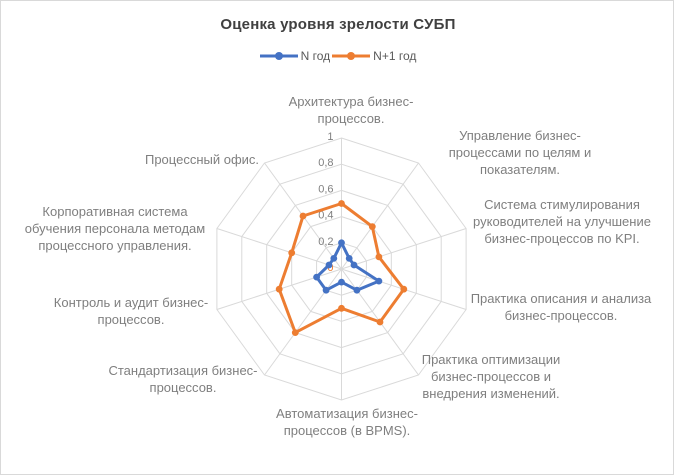 Image resolution: width=674 pixels, height=475 pixels. I want to click on legend-label: N+1 год, so click(395, 56).